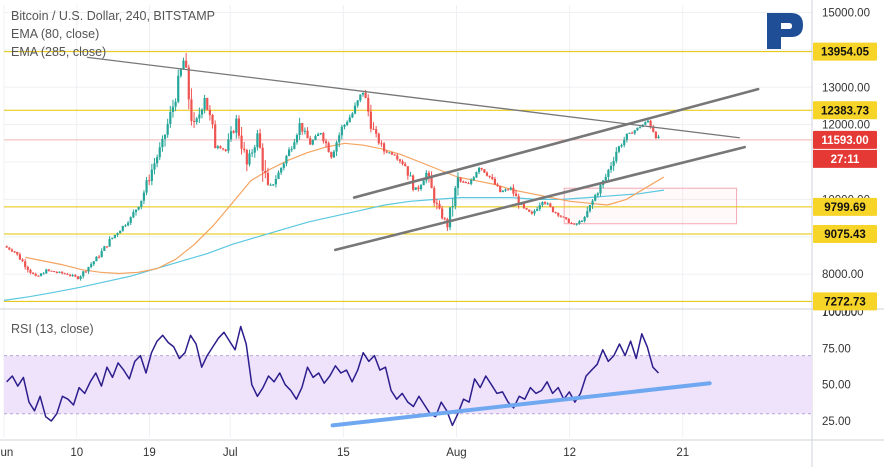 The height and width of the screenshot is (467, 884). I want to click on time-tick-label: Jul, so click(230, 453).